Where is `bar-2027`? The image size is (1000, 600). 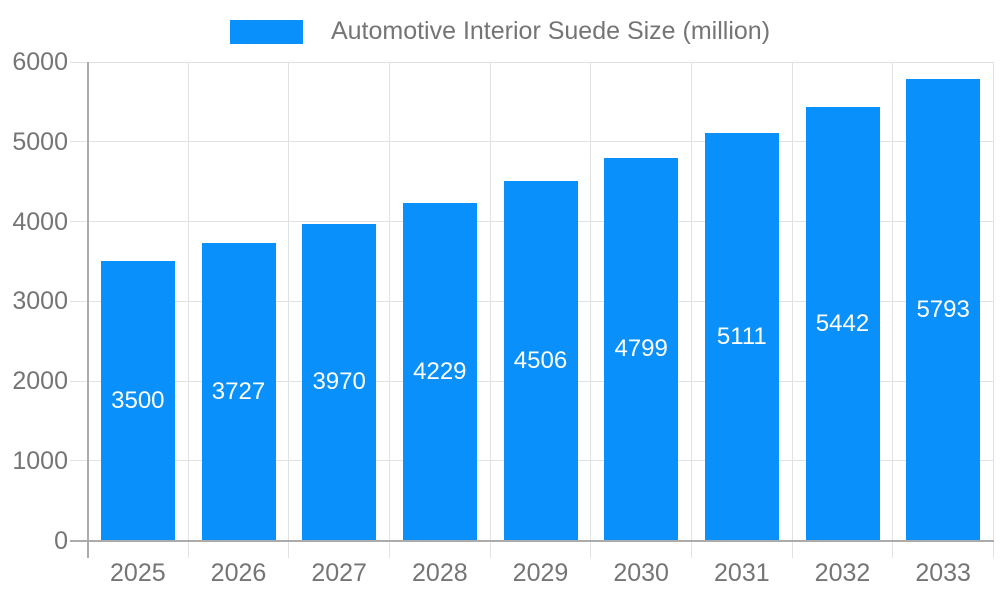 bar-2027 is located at coordinates (339, 382).